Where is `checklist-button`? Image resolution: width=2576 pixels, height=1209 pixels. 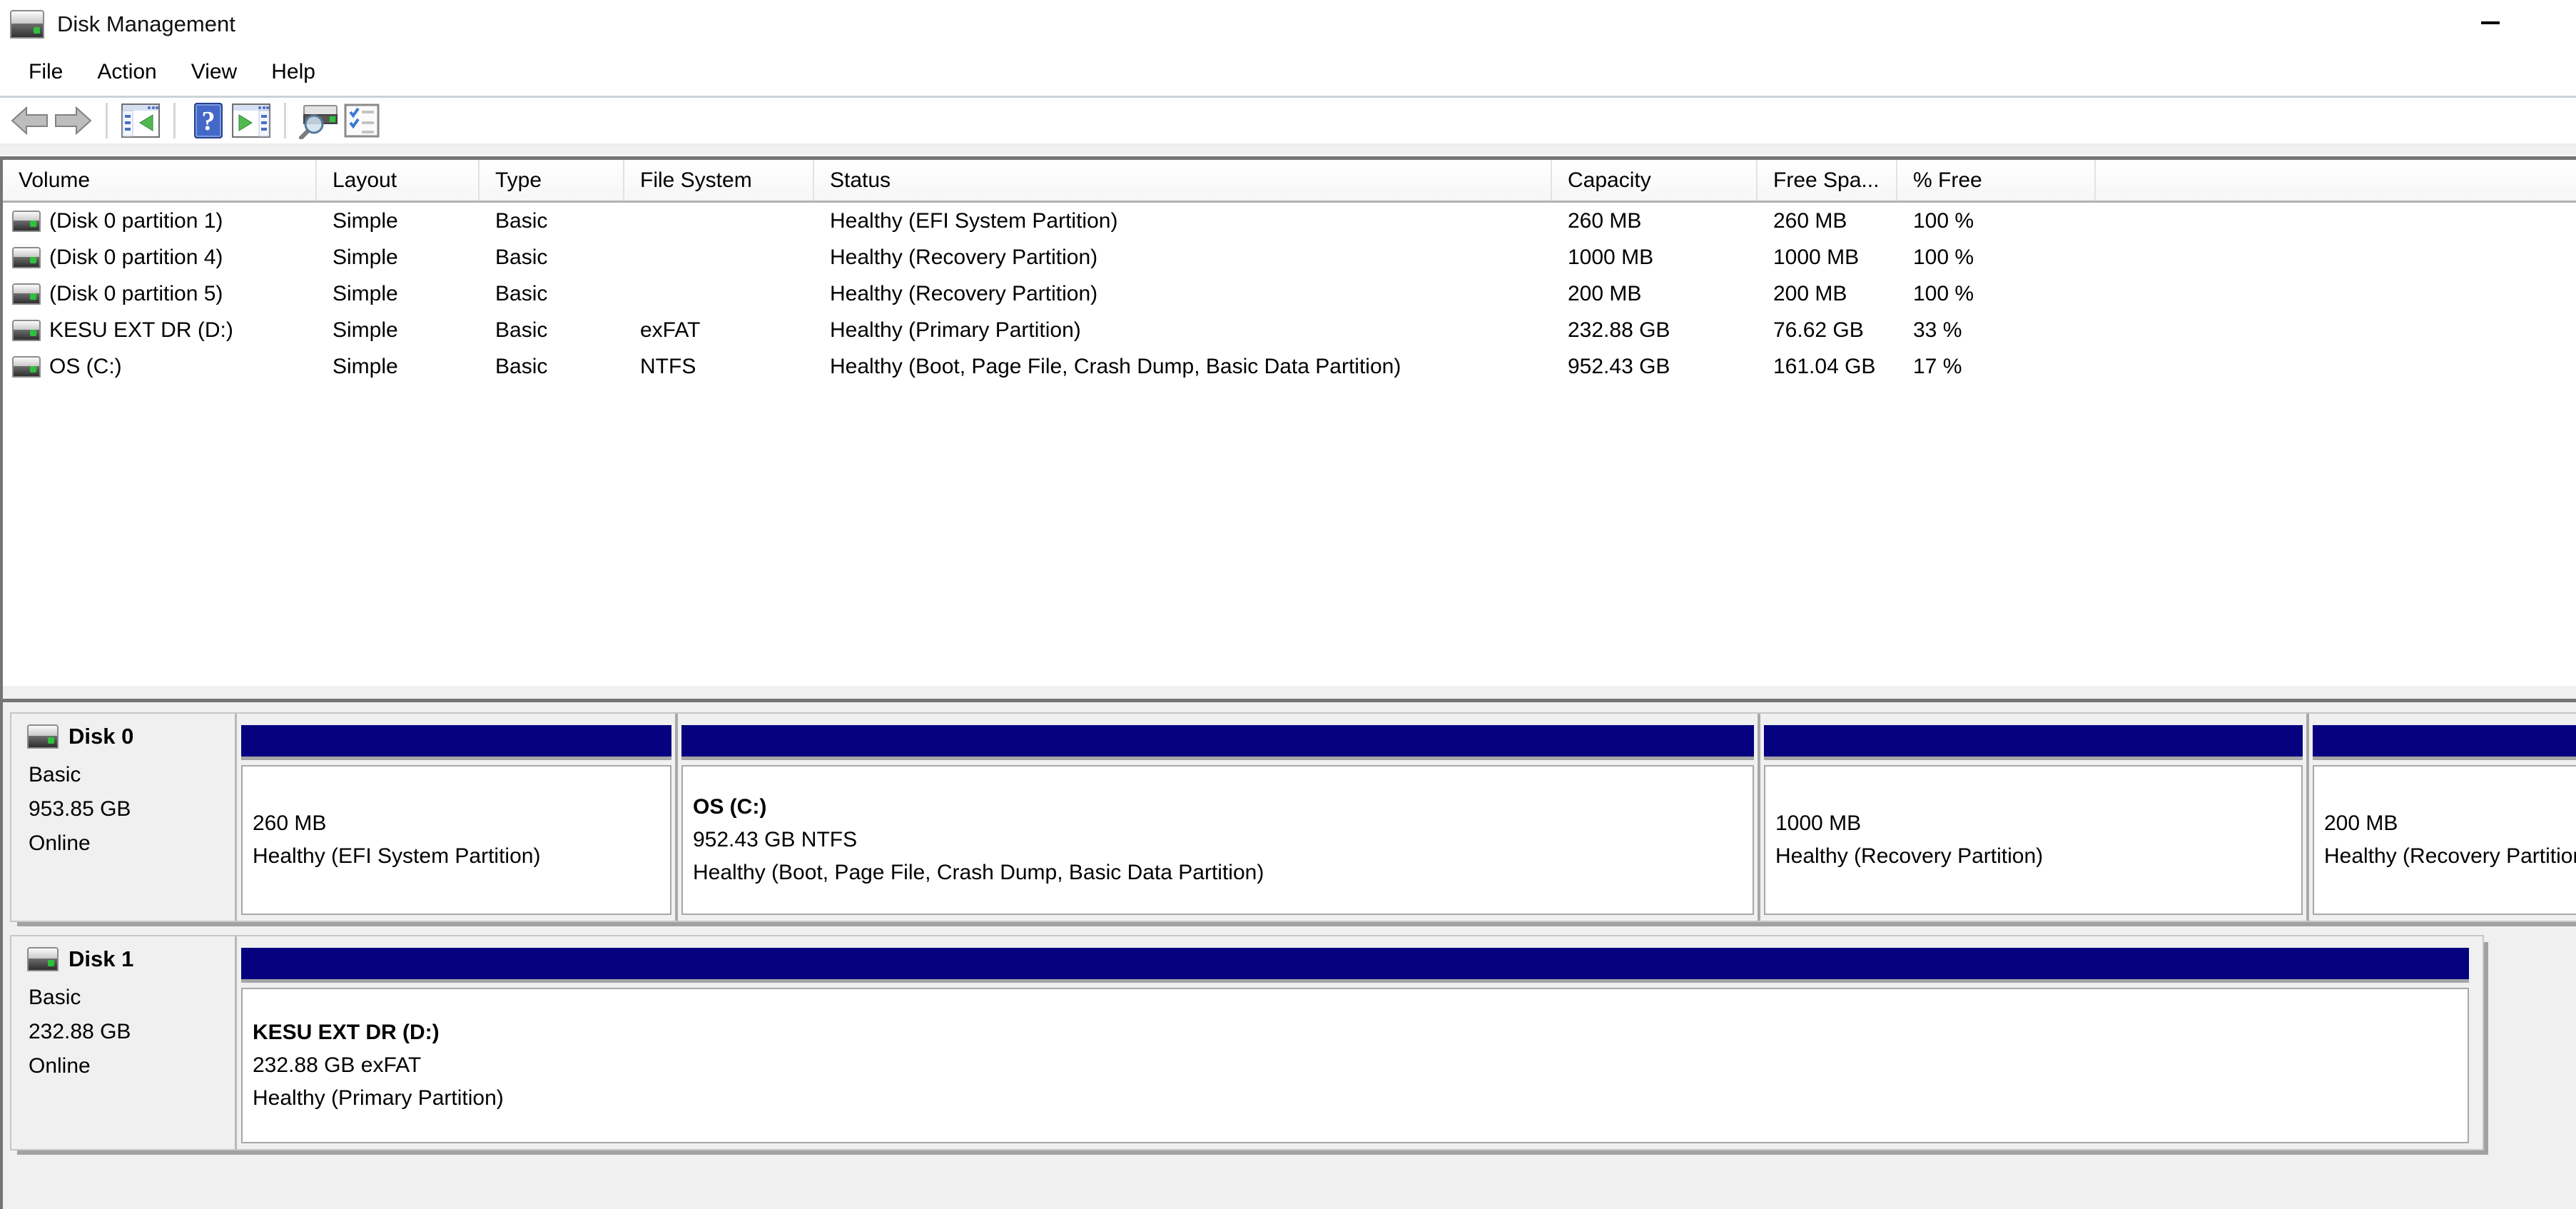
checklist-button is located at coordinates (361, 120).